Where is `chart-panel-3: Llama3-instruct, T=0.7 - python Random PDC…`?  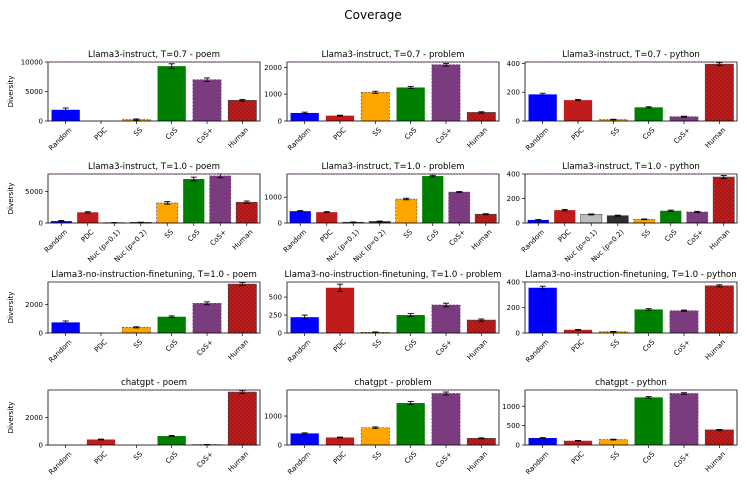
chart-panel-3: Llama3-instruct, T=0.7 - python Random PDC… is located at coordinates (622, 101).